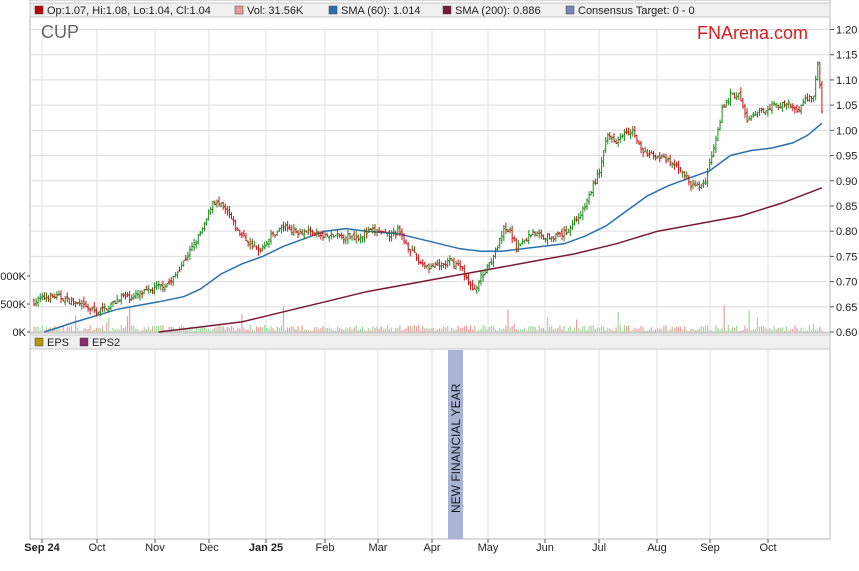  I want to click on volume-axis-ticks: 1000K 500K 0K, so click(15, 305).